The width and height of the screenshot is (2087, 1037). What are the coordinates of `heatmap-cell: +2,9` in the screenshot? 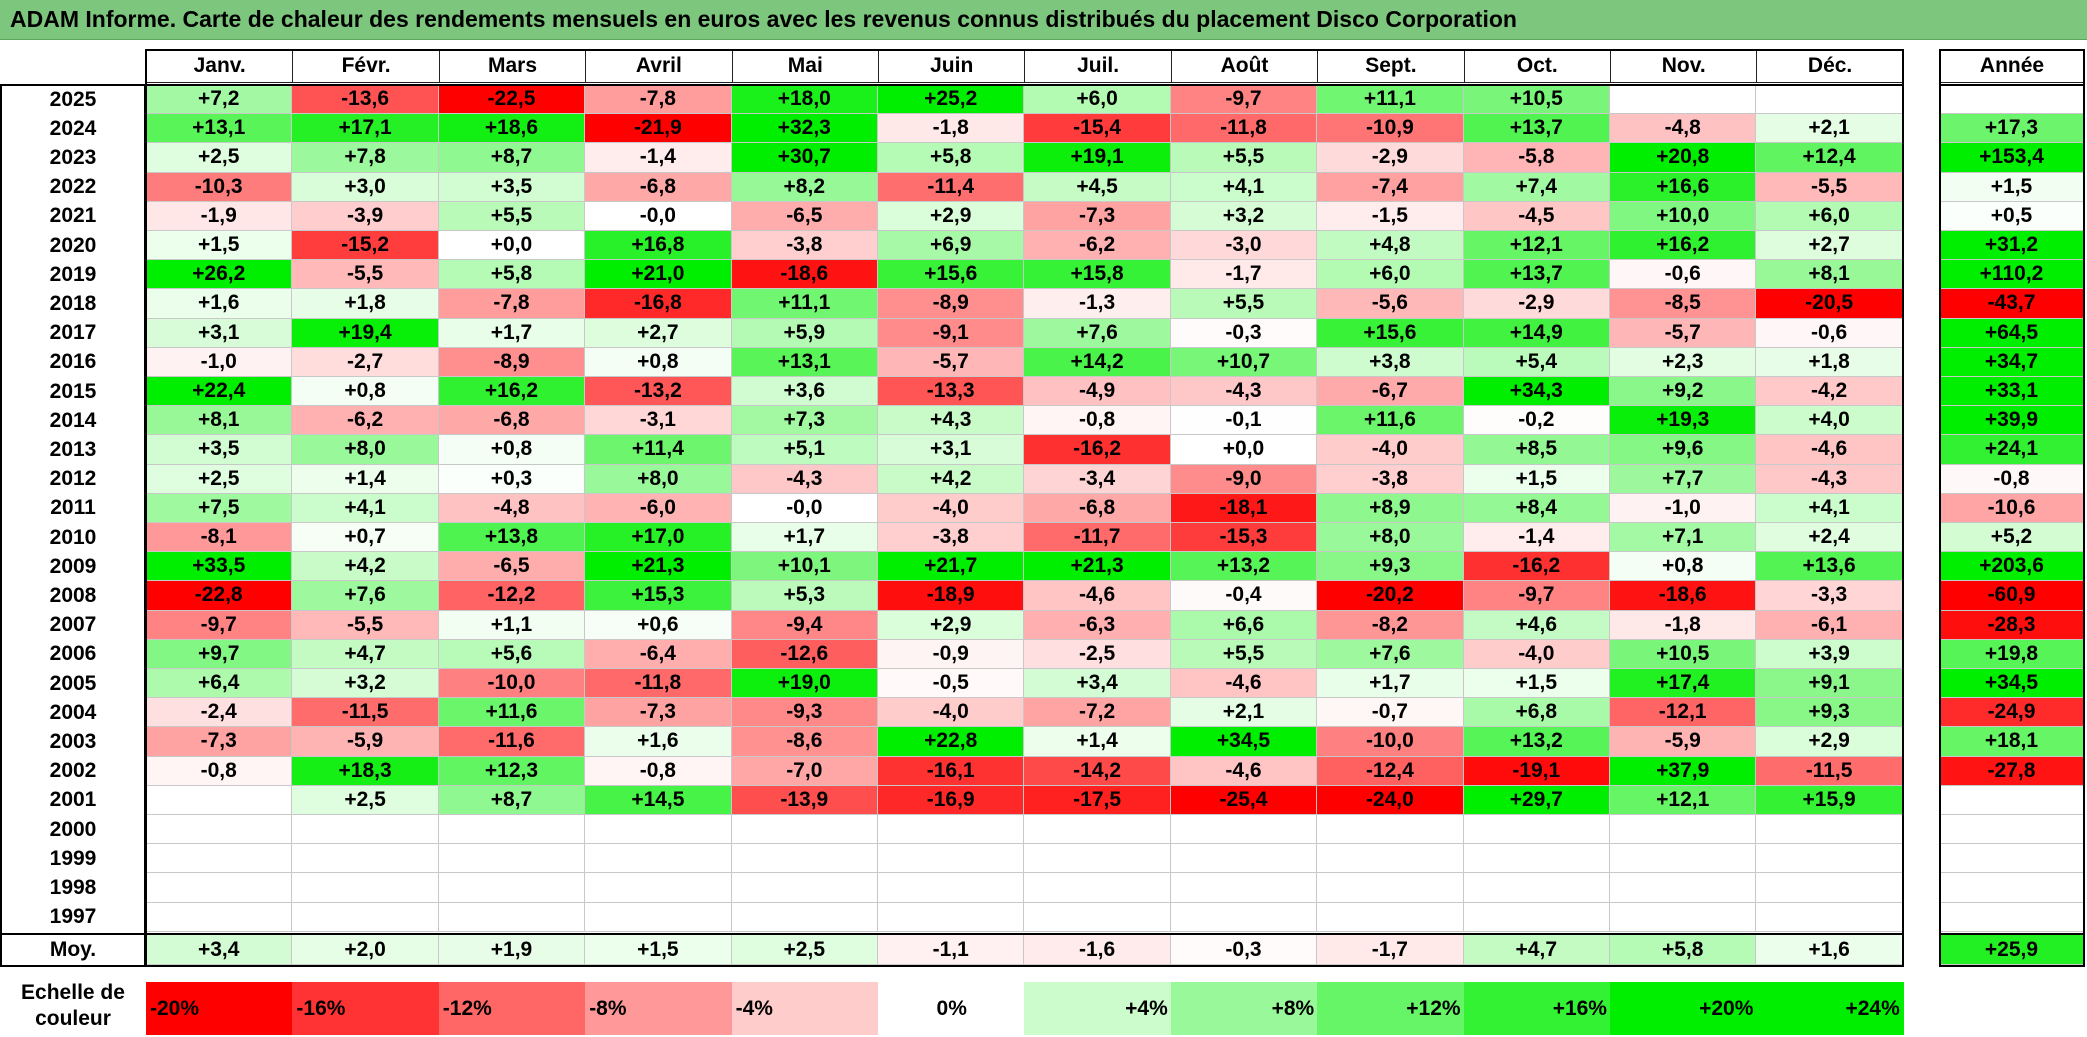 It's located at (951, 216).